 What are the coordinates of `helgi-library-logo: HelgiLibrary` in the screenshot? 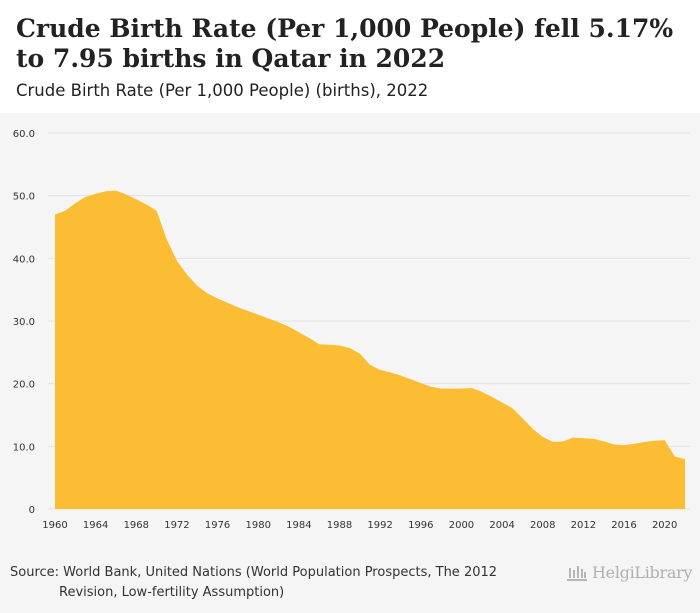 It's located at (629, 572).